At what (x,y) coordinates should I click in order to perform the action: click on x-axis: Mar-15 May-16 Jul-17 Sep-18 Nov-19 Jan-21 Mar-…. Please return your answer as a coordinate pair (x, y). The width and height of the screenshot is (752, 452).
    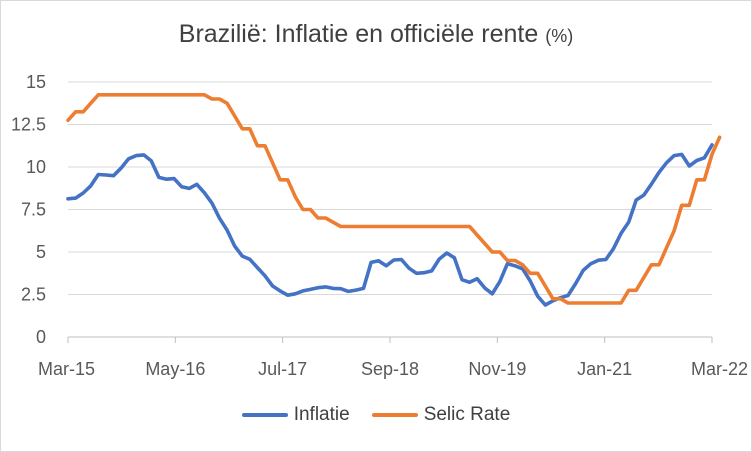
    Looking at the image, I should click on (393, 357).